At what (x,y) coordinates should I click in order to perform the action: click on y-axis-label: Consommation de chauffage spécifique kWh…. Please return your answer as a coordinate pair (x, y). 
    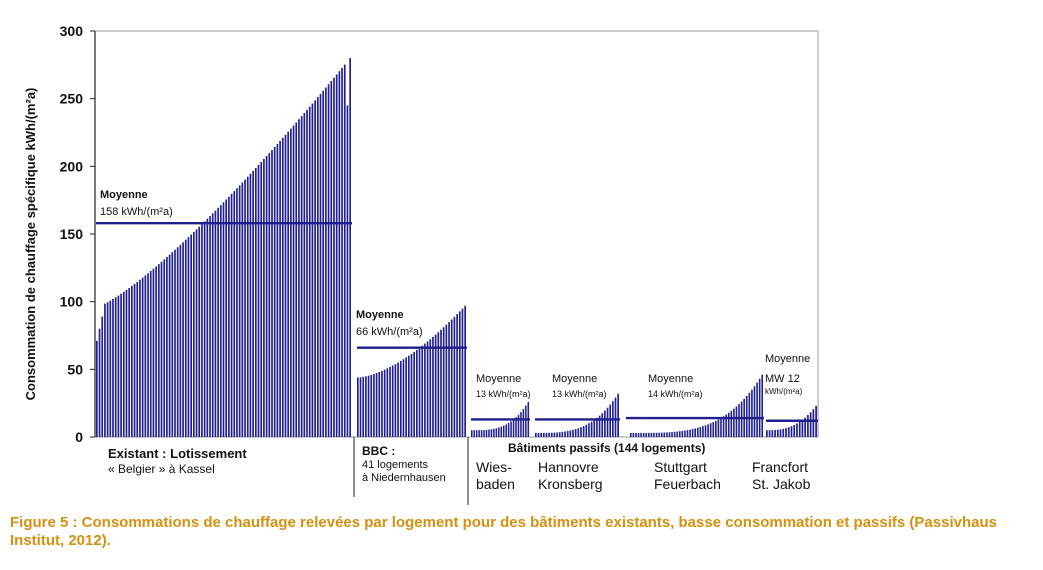
    Looking at the image, I should click on (30, 244).